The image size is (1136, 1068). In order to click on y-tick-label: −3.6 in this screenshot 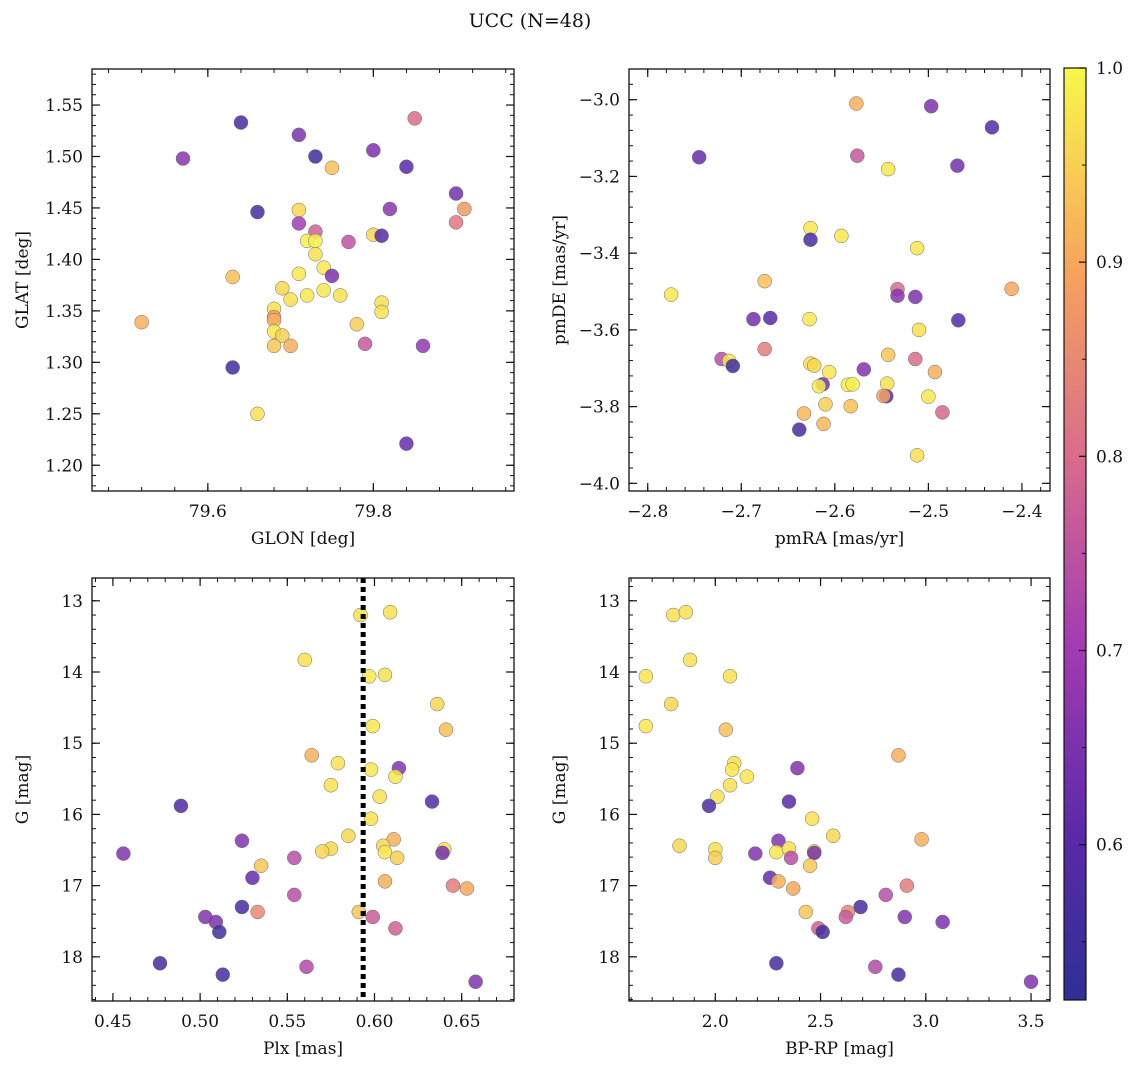, I will do `click(599, 331)`.